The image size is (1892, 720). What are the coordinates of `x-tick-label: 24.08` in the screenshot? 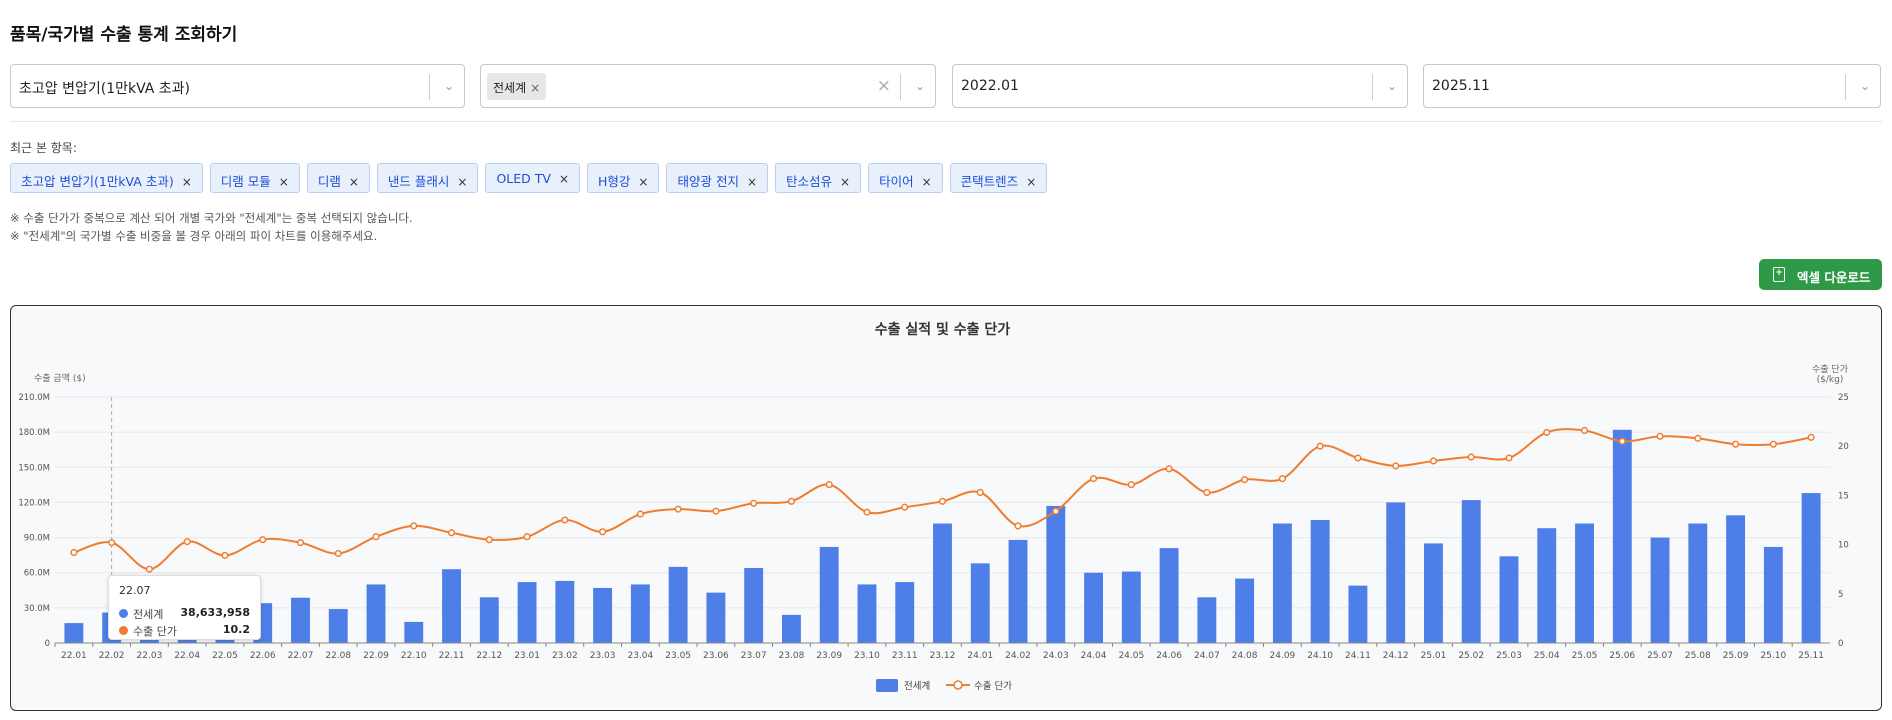 It's located at (1245, 656).